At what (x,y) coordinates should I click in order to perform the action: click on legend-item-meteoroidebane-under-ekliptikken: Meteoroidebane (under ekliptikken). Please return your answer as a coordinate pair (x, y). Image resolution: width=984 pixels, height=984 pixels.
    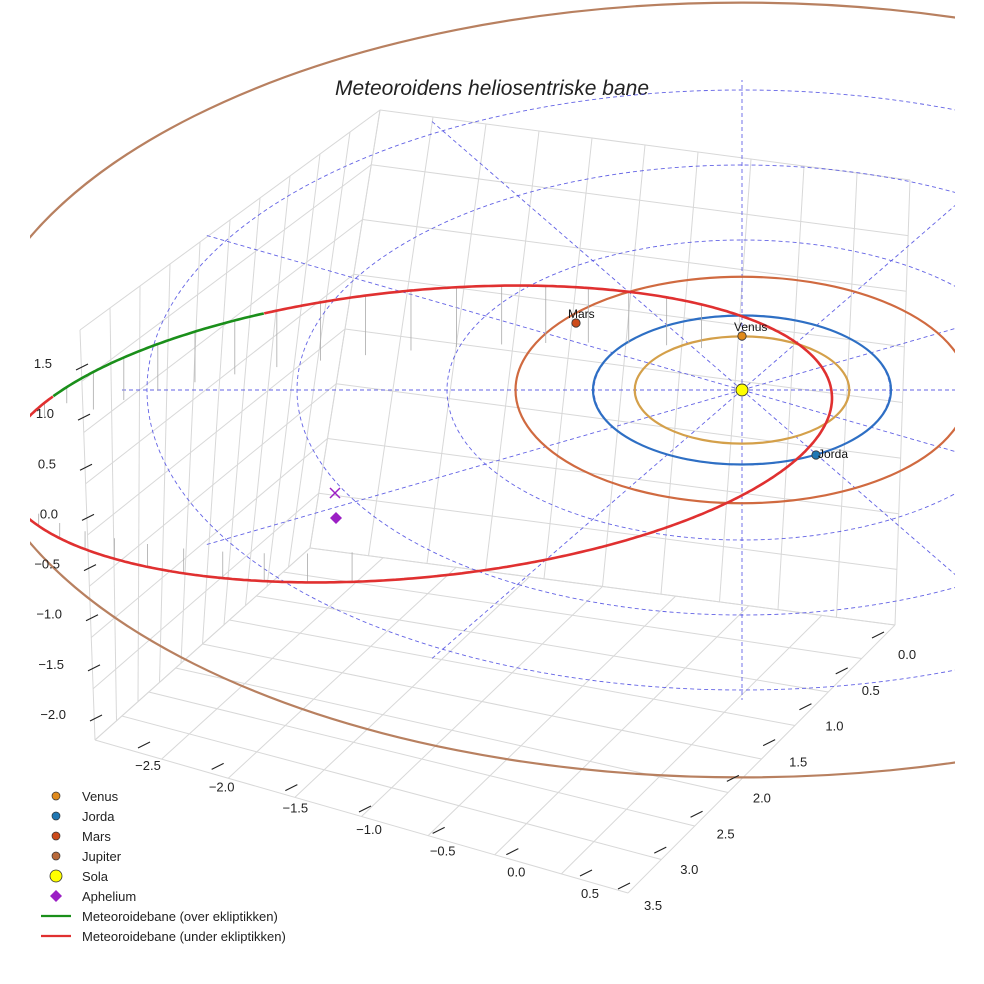
    Looking at the image, I should click on (163, 936).